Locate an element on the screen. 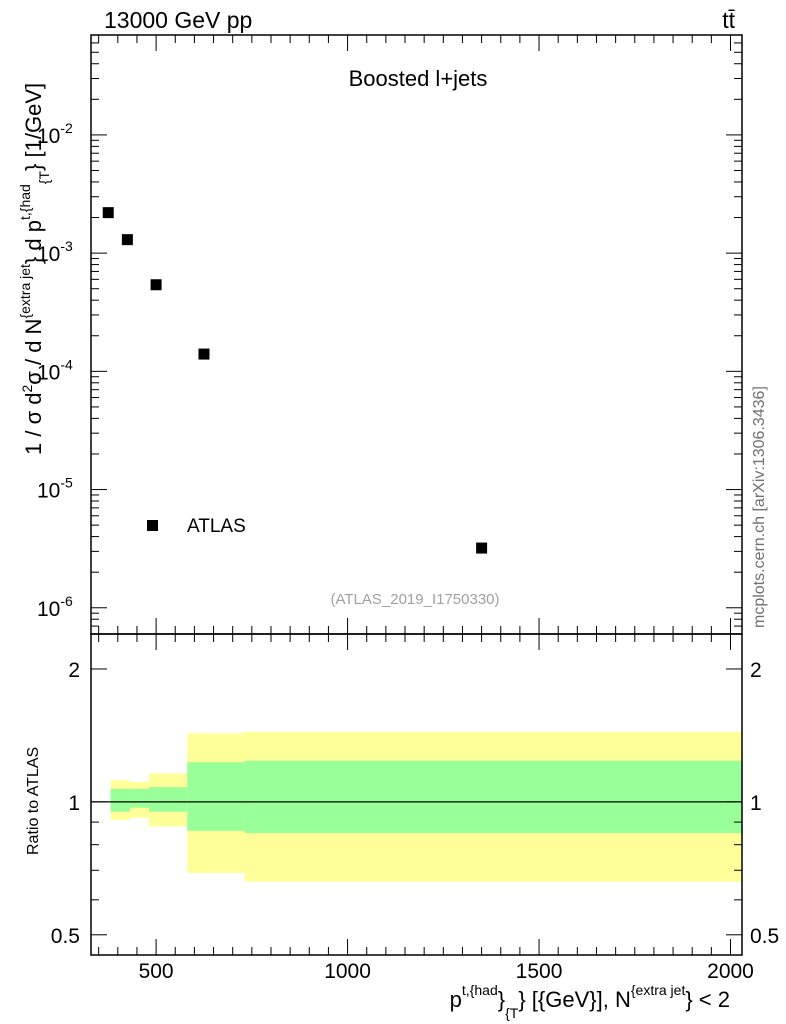  x-tick-label: 2000 is located at coordinates (730, 971).